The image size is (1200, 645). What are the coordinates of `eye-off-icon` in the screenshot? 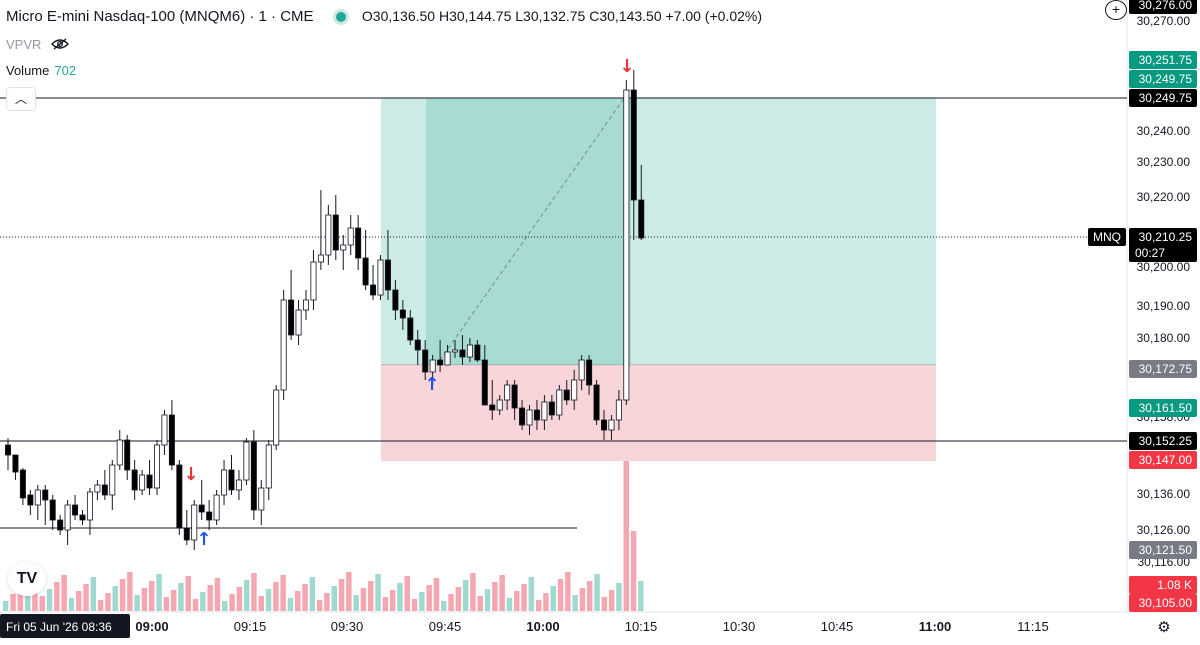 It's located at (60, 45).